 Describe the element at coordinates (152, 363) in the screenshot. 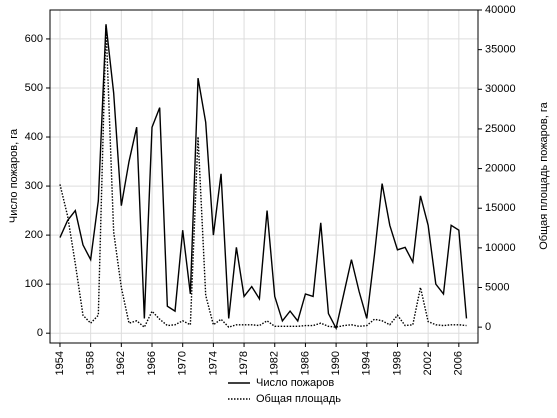

I see `x-tick-label: 1966` at that location.